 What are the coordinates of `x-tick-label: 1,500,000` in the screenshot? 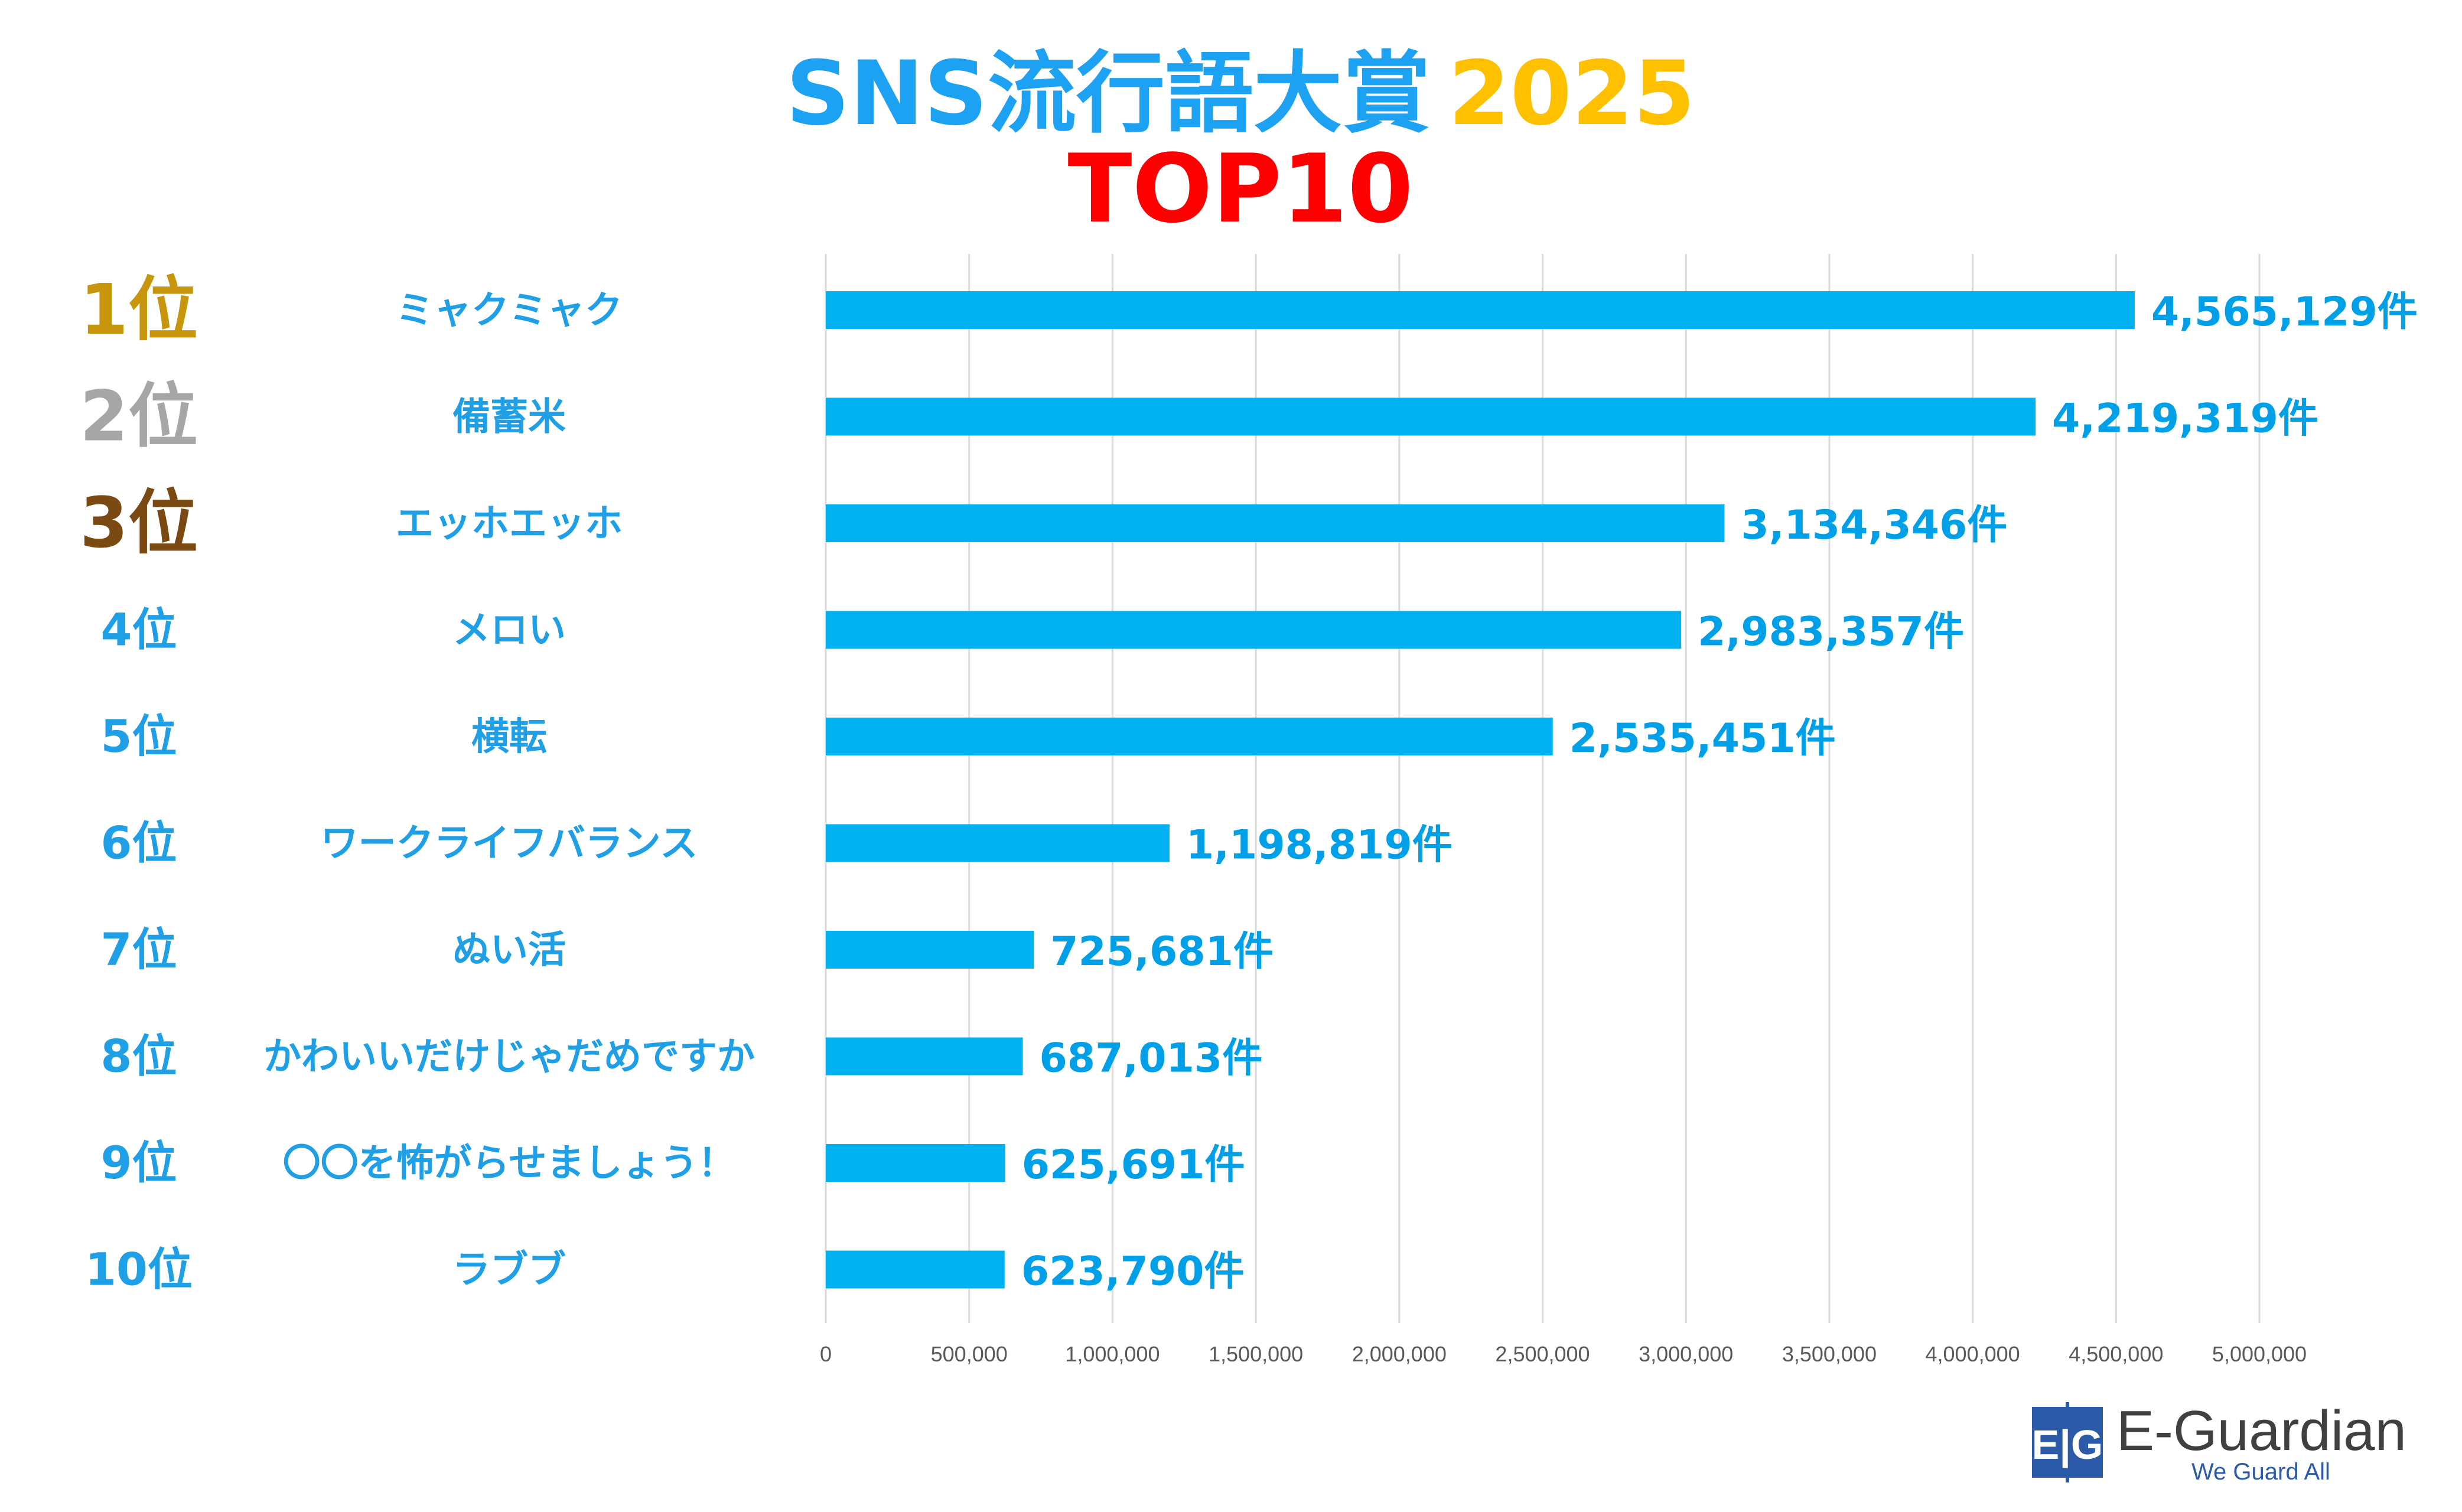 It's located at (1256, 1354).